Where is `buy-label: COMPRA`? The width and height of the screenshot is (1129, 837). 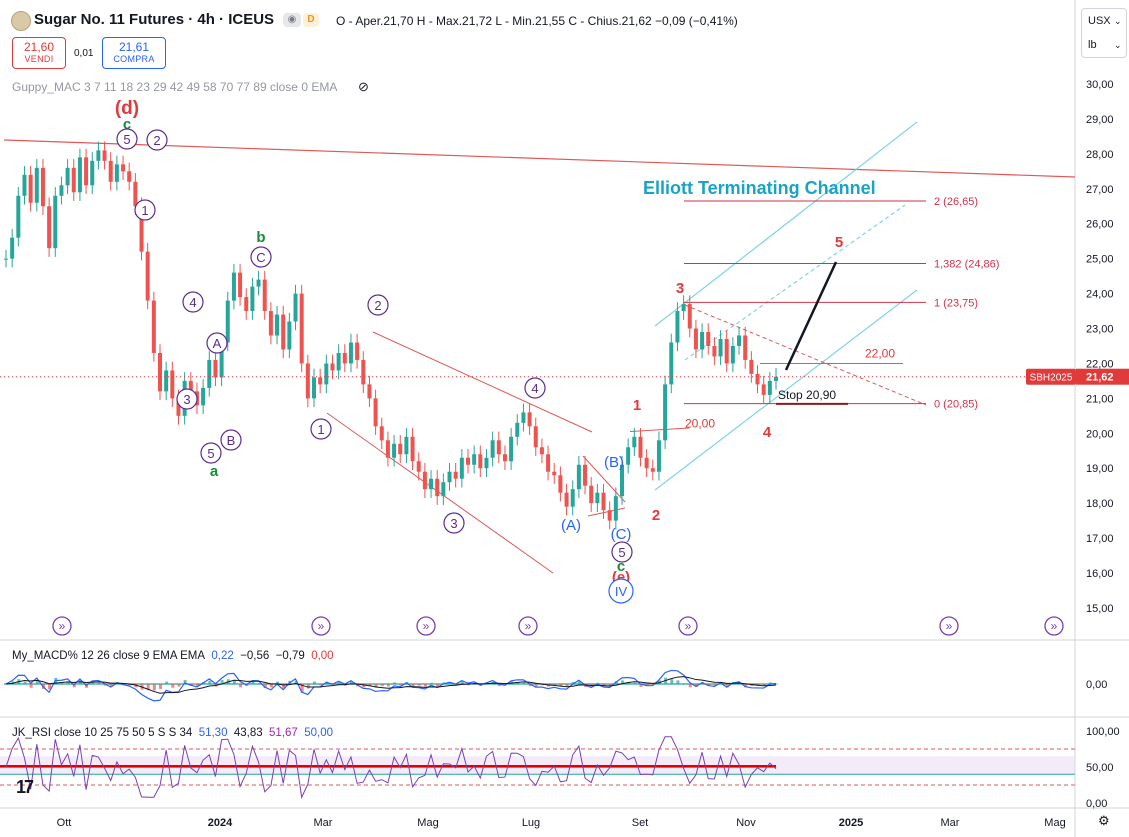 buy-label: COMPRA is located at coordinates (134, 59).